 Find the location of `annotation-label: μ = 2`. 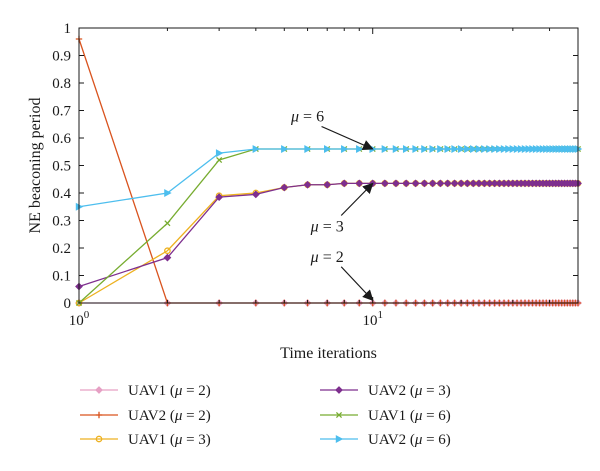

annotation-label: μ = 2 is located at coordinates (327, 257).